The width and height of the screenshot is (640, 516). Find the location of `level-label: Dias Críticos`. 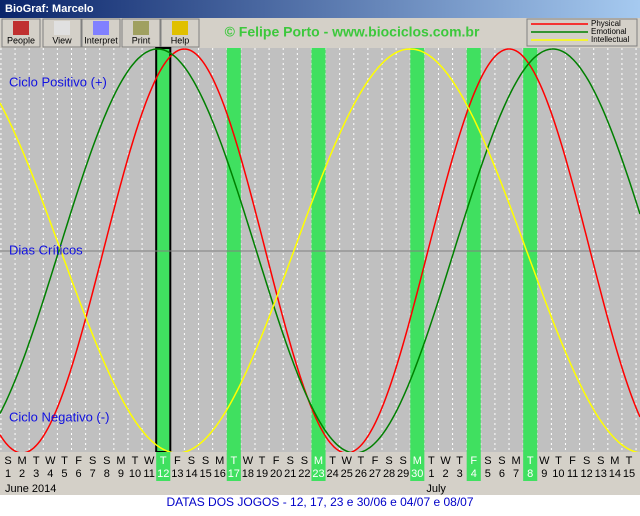

level-label: Dias Críticos is located at coordinates (46, 249).